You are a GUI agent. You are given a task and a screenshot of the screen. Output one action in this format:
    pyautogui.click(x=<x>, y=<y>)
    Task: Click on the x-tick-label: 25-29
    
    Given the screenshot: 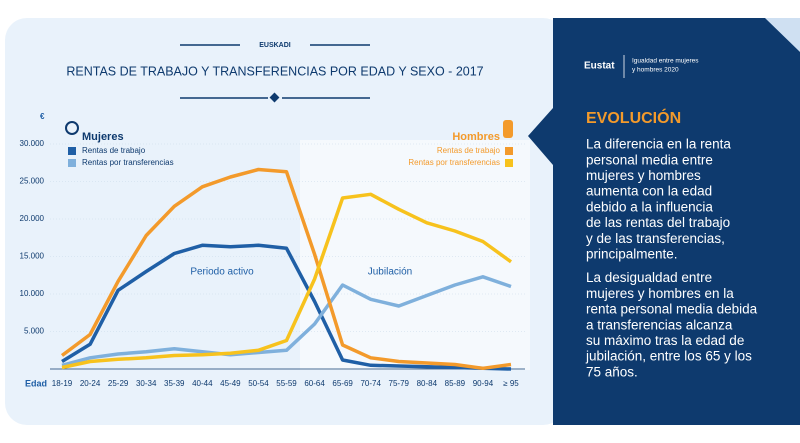 What is the action you would take?
    pyautogui.click(x=118, y=383)
    